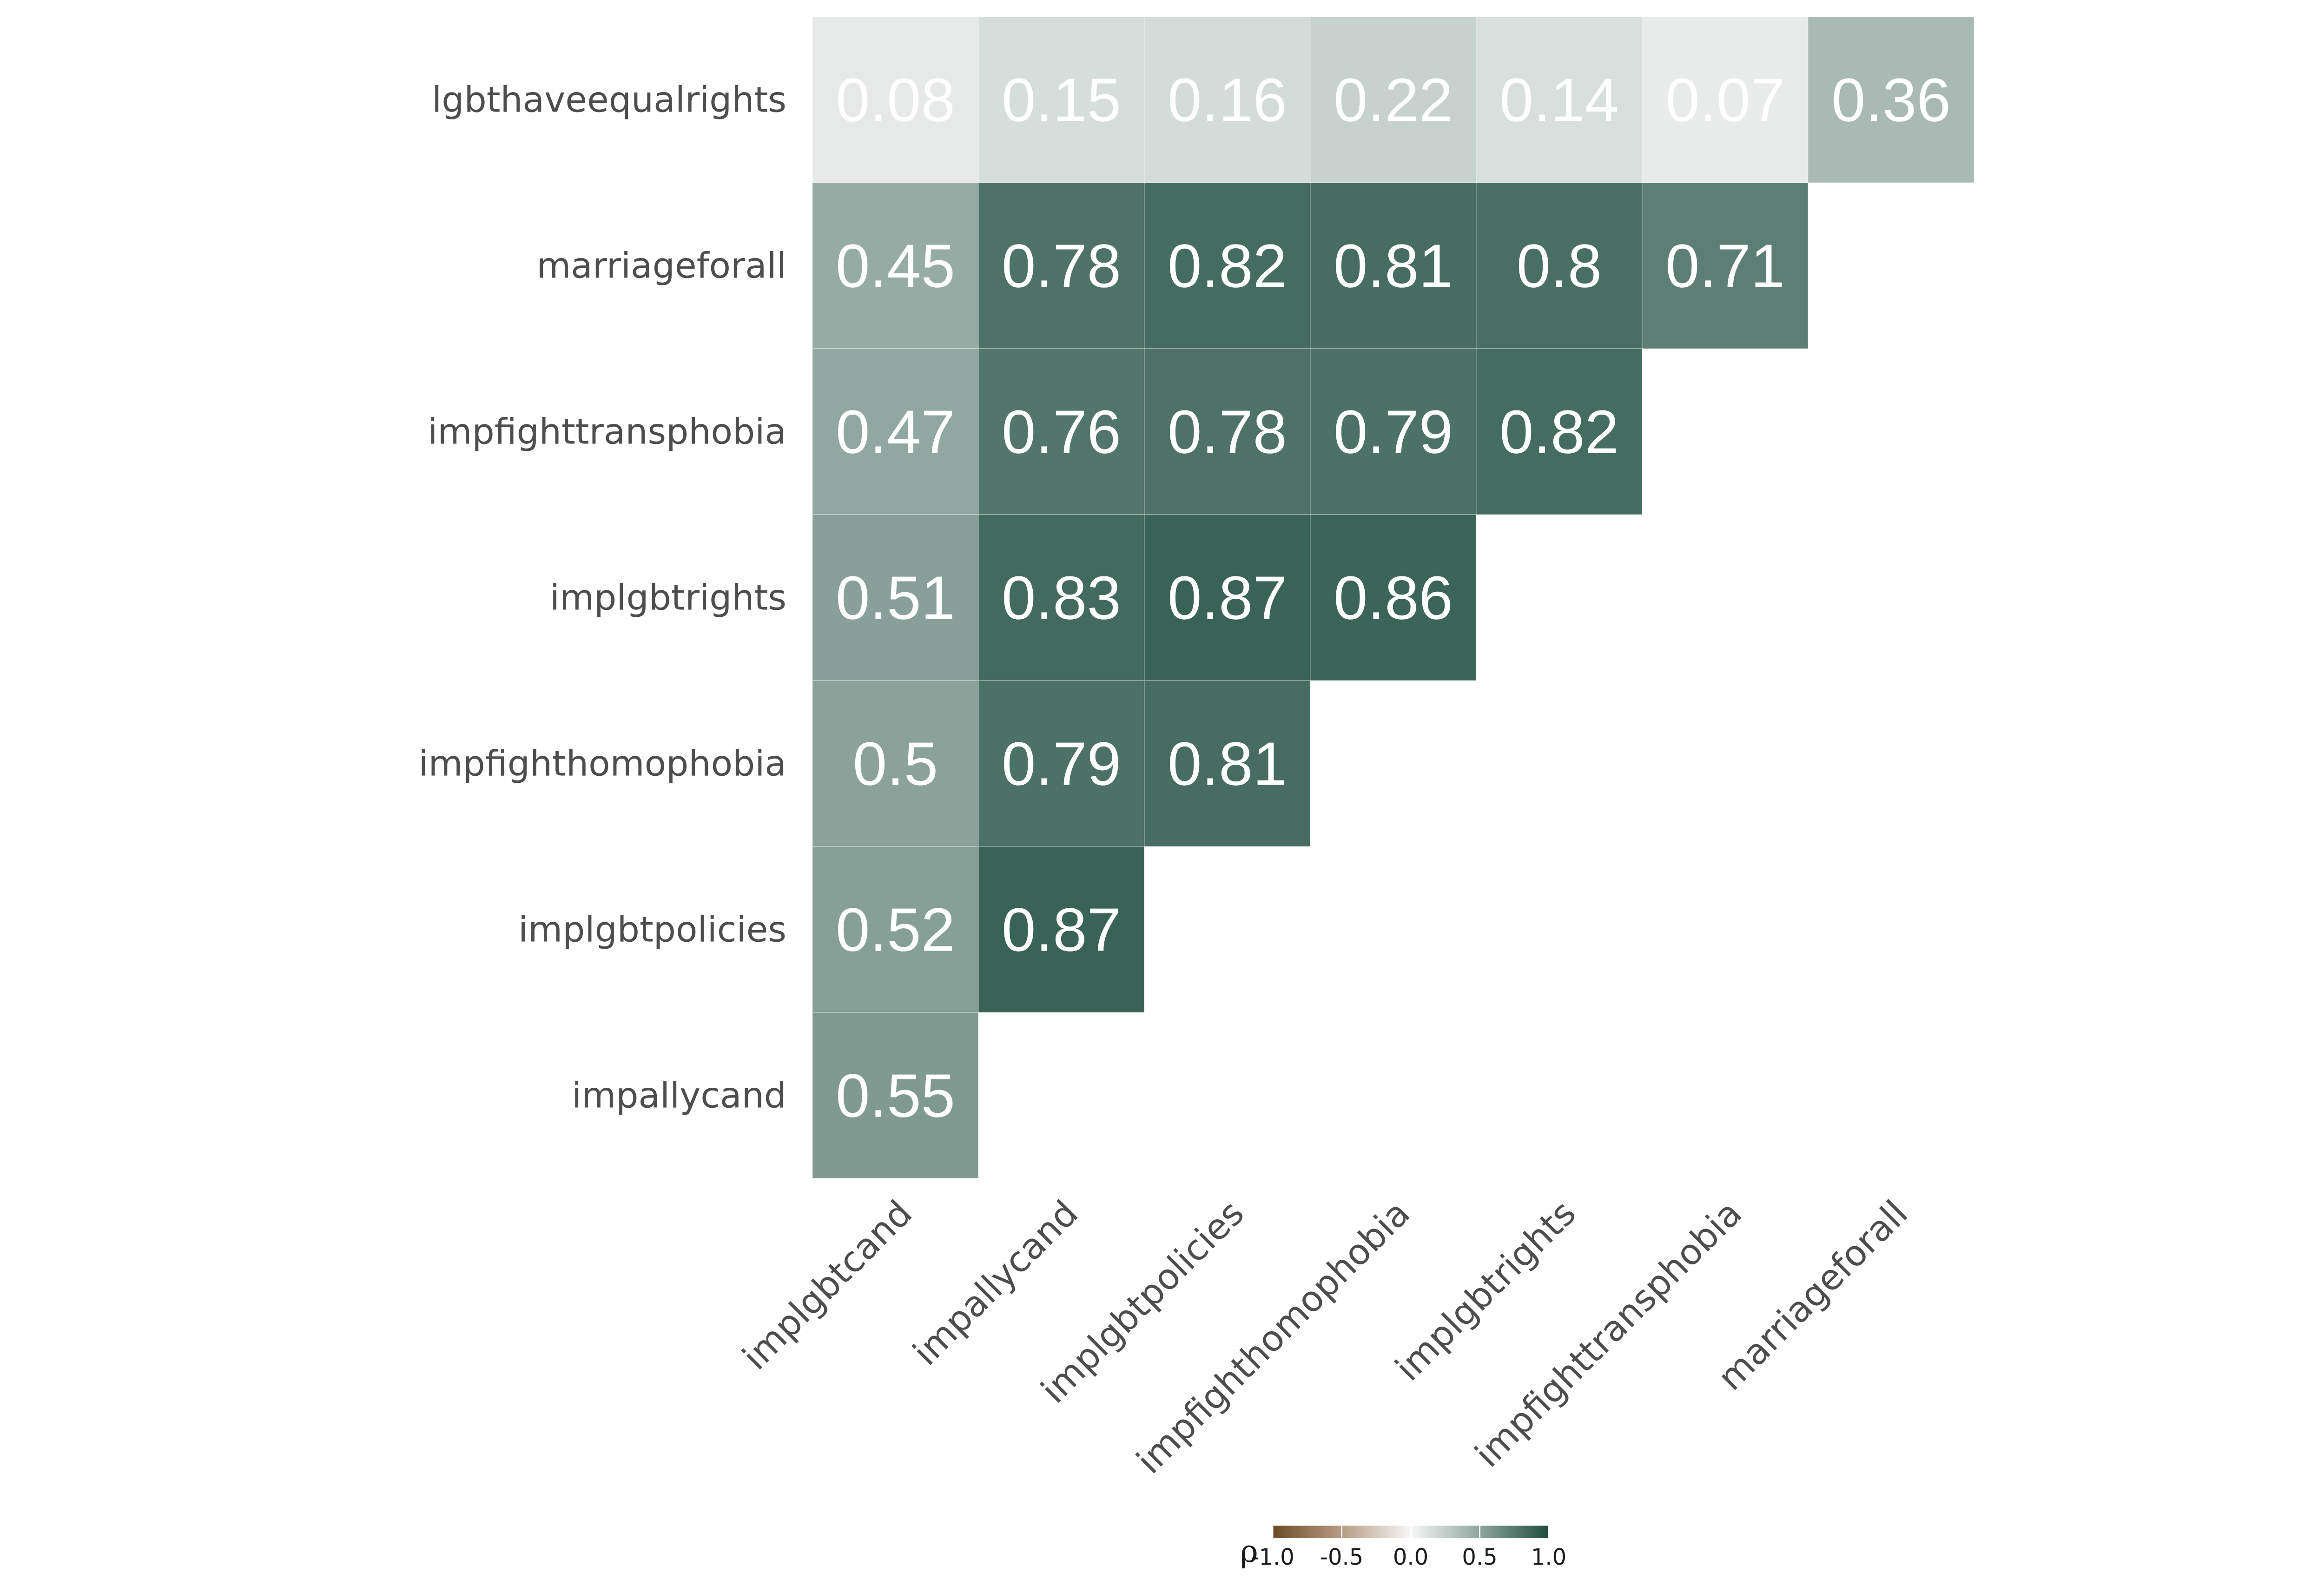 Image resolution: width=2324 pixels, height=1580 pixels. What do you see at coordinates (668, 597) in the screenshot?
I see `row-label: implgbtrights` at bounding box center [668, 597].